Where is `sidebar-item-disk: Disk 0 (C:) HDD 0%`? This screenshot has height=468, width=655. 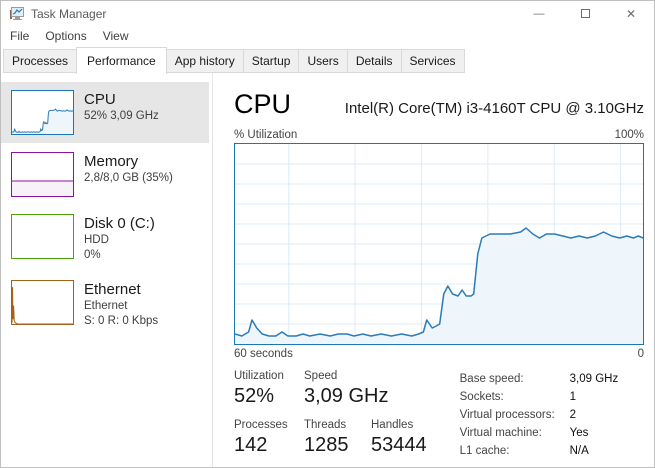
sidebar-item-disk: Disk 0 (C:) HDD 0% is located at coordinates (105, 238).